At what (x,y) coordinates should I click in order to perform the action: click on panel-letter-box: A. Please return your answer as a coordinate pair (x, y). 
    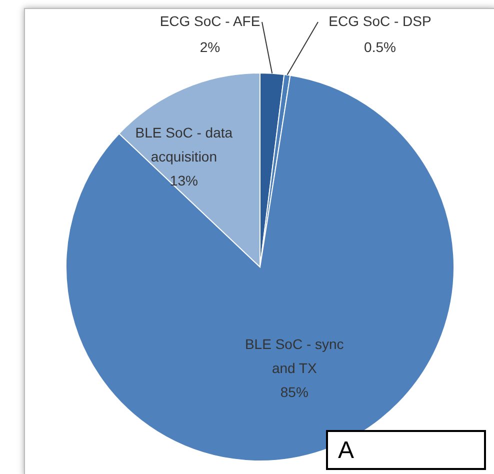
    Looking at the image, I should click on (406, 450).